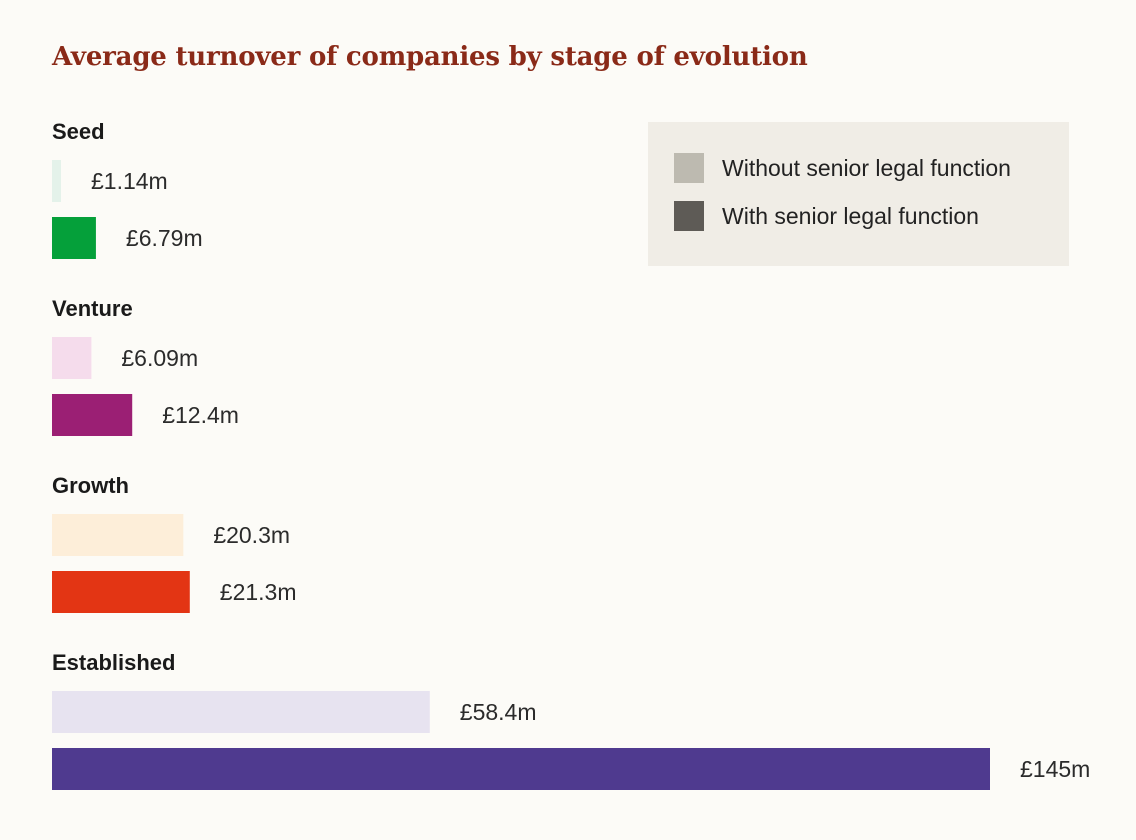 The height and width of the screenshot is (840, 1136). What do you see at coordinates (92, 415) in the screenshot?
I see `bar-venture-with` at bounding box center [92, 415].